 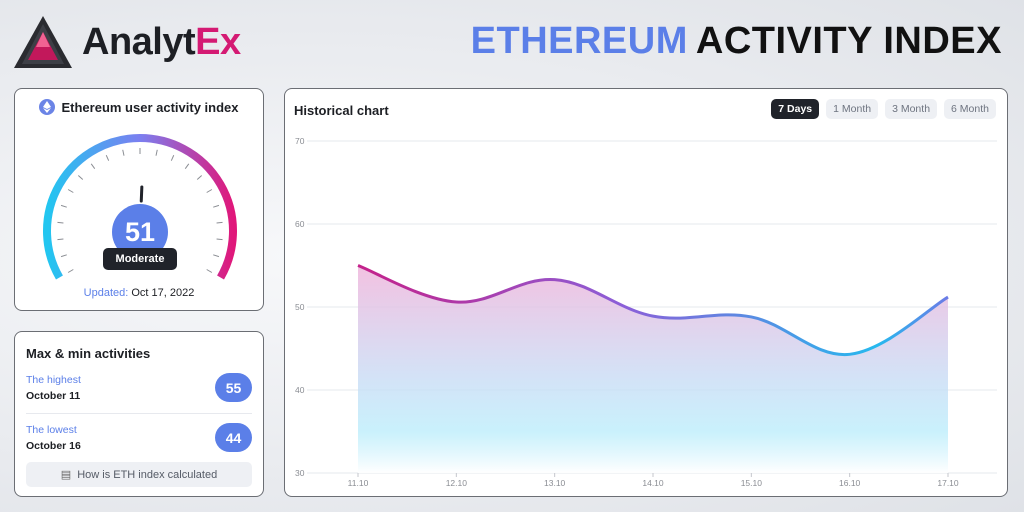 I want to click on gauge-dial, so click(x=140, y=207).